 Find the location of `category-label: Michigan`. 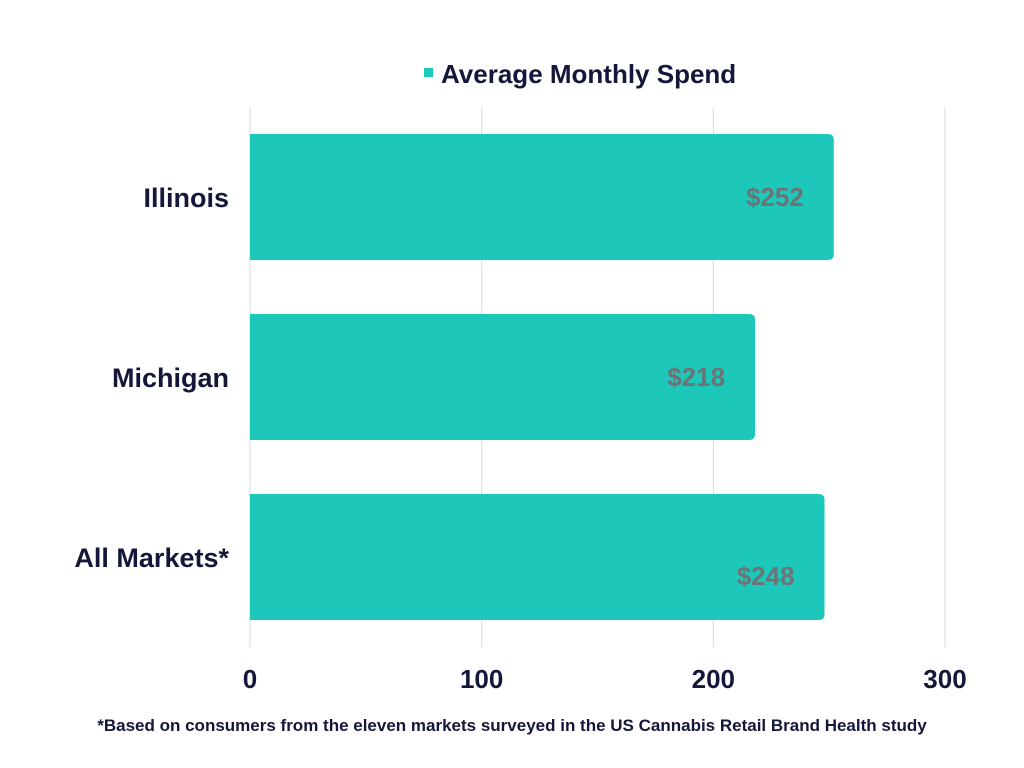

category-label: Michigan is located at coordinates (170, 378).